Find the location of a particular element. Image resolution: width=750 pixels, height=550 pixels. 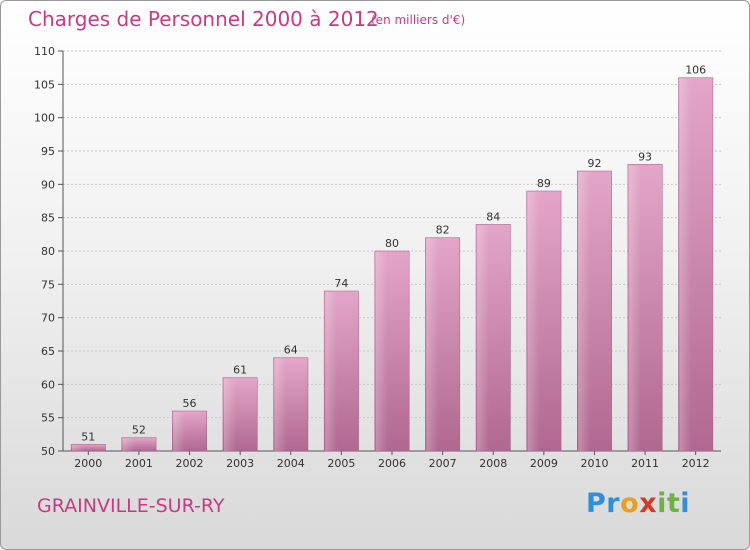

value-label: 52 is located at coordinates (139, 430).